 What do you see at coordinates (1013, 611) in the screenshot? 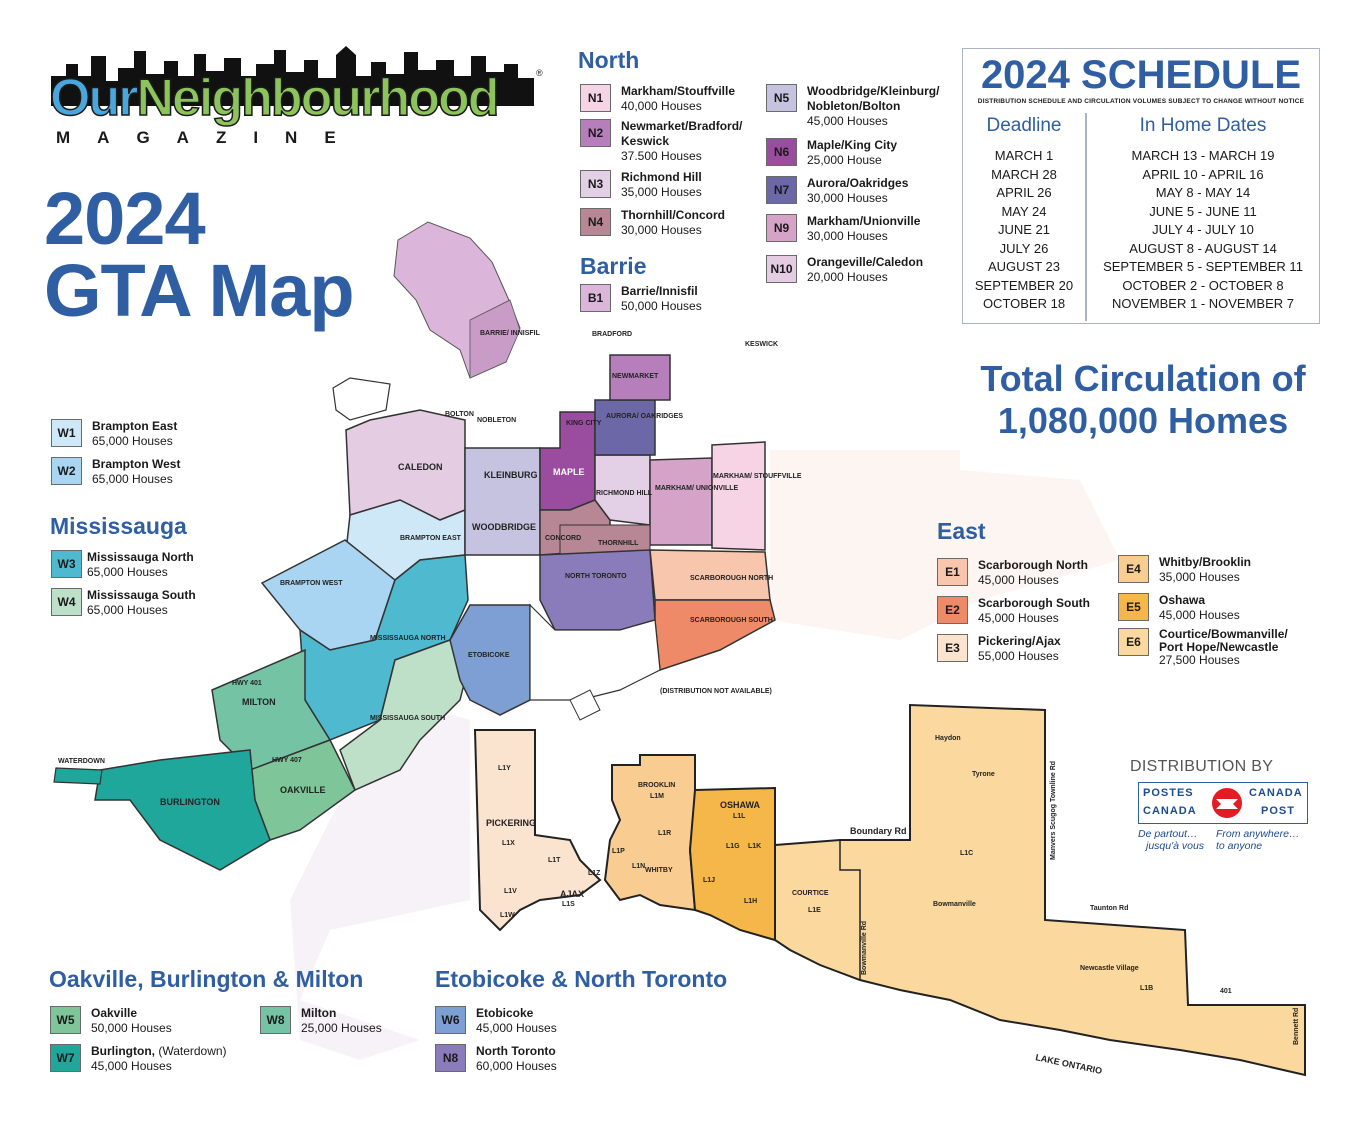
I see `legend-e2: E2 Scarborough South 45,000 Houses` at bounding box center [1013, 611].